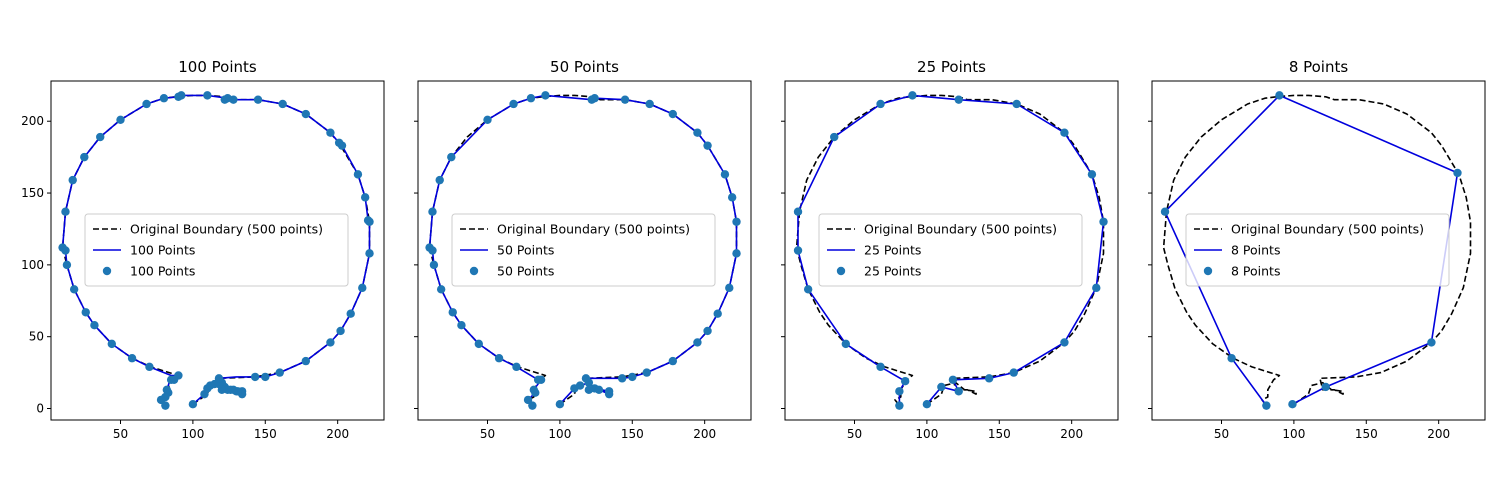  Describe the element at coordinates (32, 265) in the screenshot. I see `y-tick-label: 100` at that location.